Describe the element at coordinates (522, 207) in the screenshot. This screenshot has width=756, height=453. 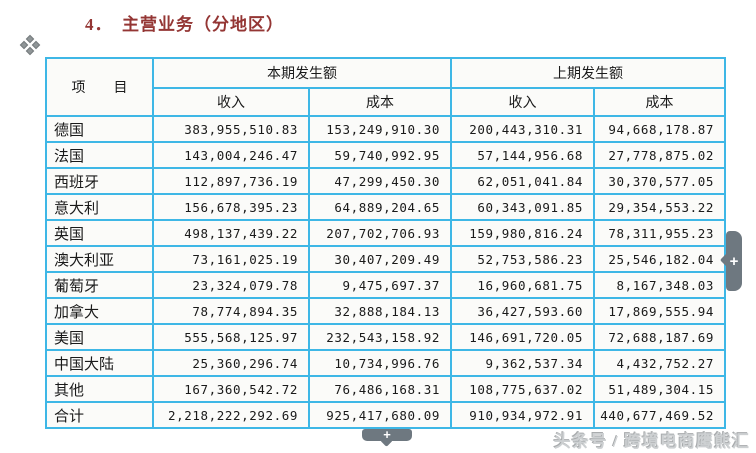
I see `prior-revenue-cell: 60,343,091.85` at that location.